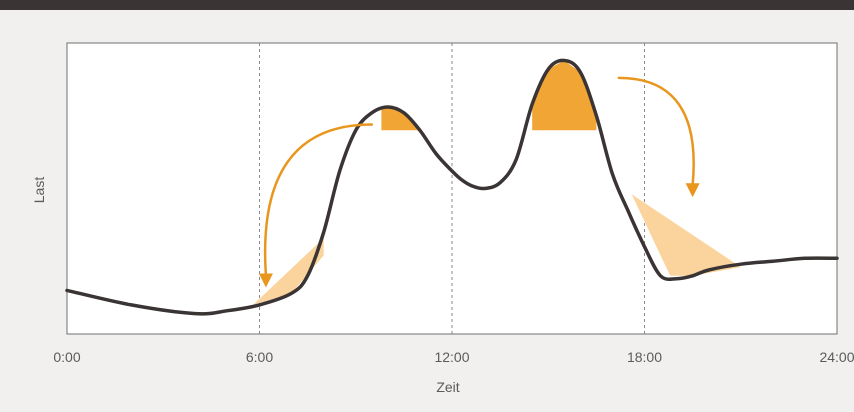 This screenshot has width=854, height=412. Describe the element at coordinates (39, 190) in the screenshot. I see `y-axis-title: Last` at that location.